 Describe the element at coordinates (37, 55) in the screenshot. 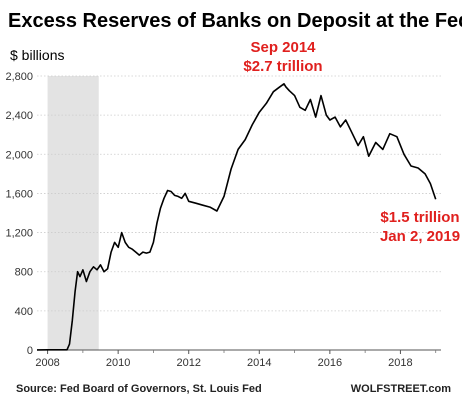

I see `y-axis-label: $ billions` at that location.